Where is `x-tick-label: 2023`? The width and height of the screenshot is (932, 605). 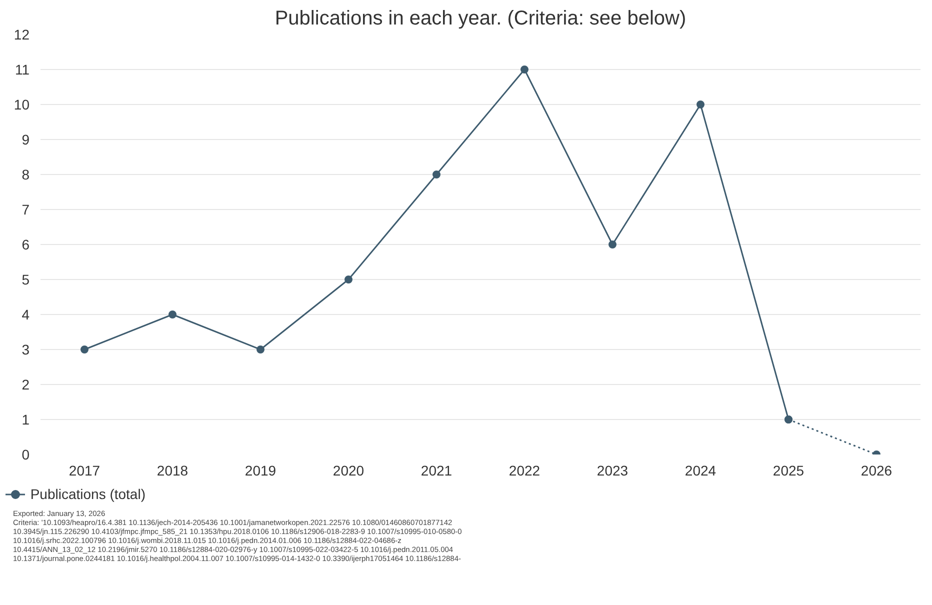
x-tick-label: 2023 is located at coordinates (612, 470).